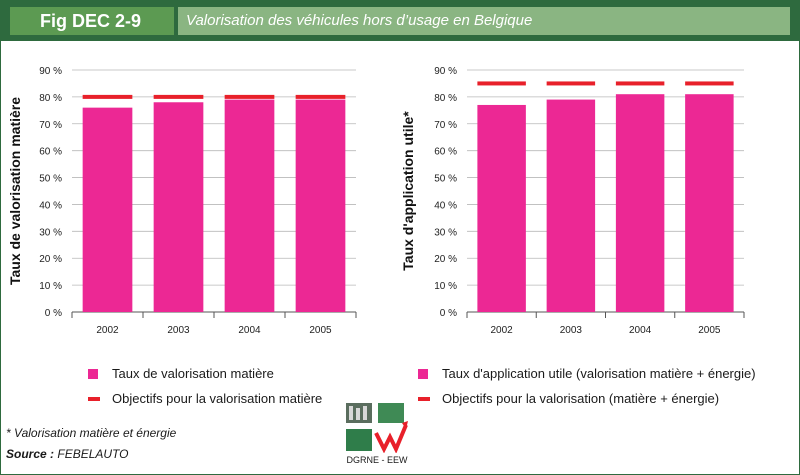 Image resolution: width=800 pixels, height=475 pixels. Describe the element at coordinates (178, 330) in the screenshot. I see `chart1-xtick-label: 2003` at that location.